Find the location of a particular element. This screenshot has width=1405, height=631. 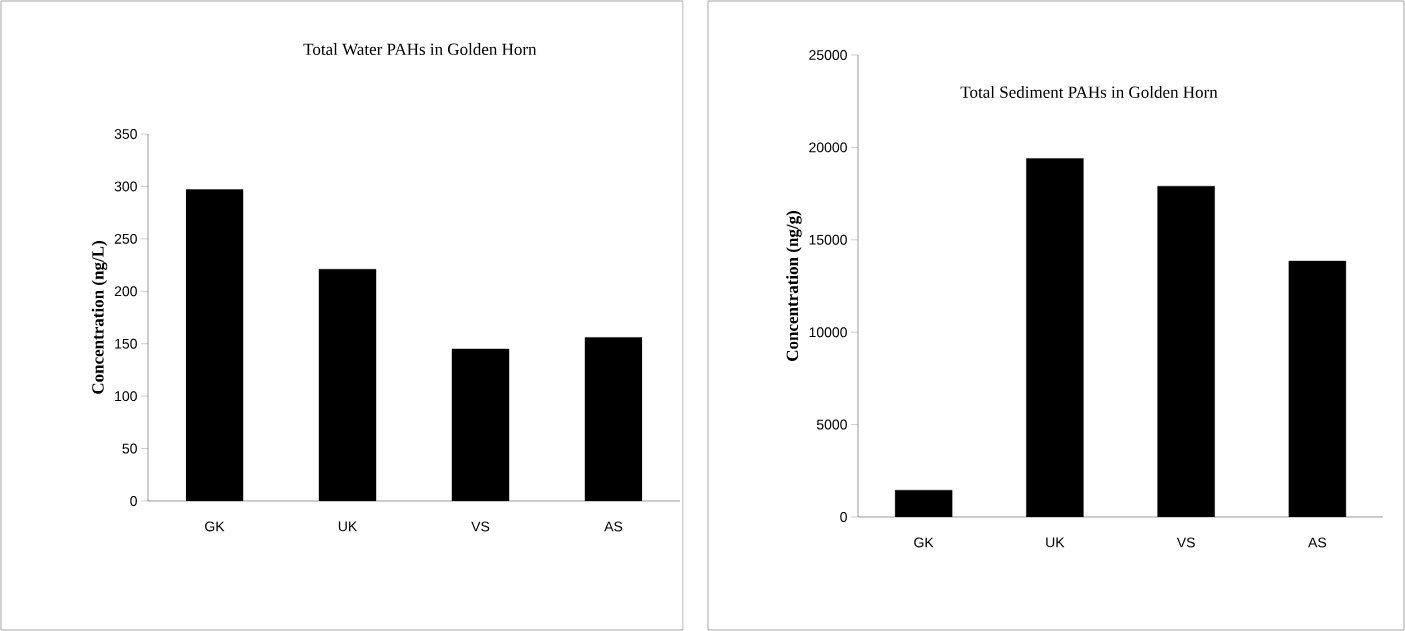

y-tick-label: 100 is located at coordinates (126, 396).